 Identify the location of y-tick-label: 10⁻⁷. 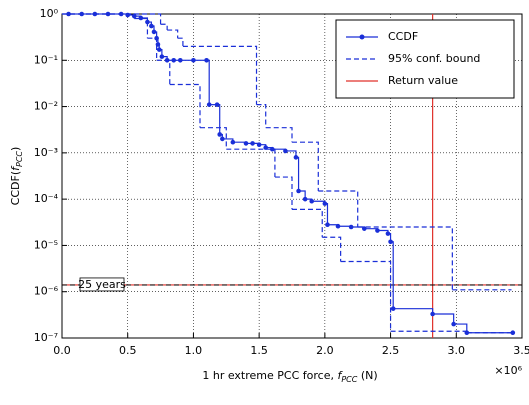
(46, 337).